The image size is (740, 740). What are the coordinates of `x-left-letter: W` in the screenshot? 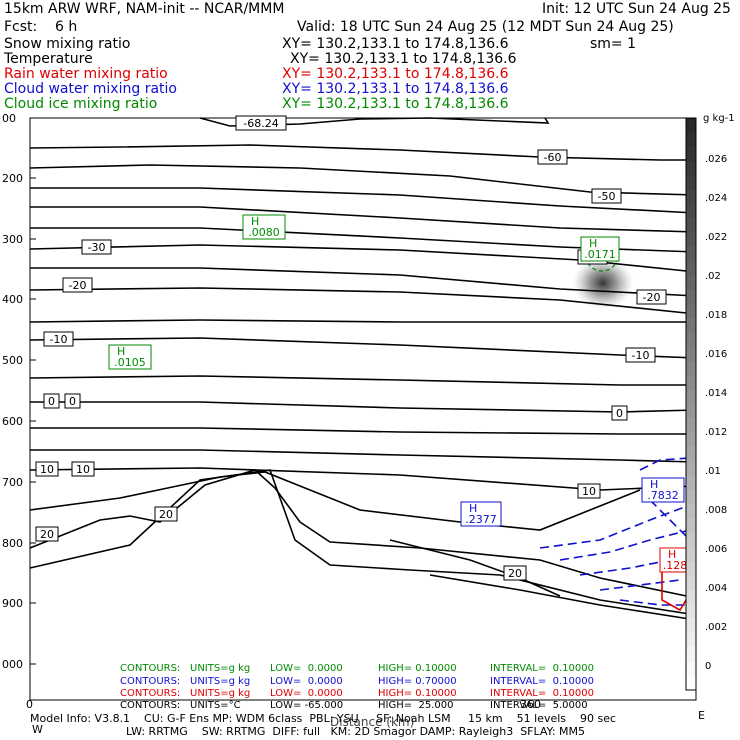 It's located at (37, 729).